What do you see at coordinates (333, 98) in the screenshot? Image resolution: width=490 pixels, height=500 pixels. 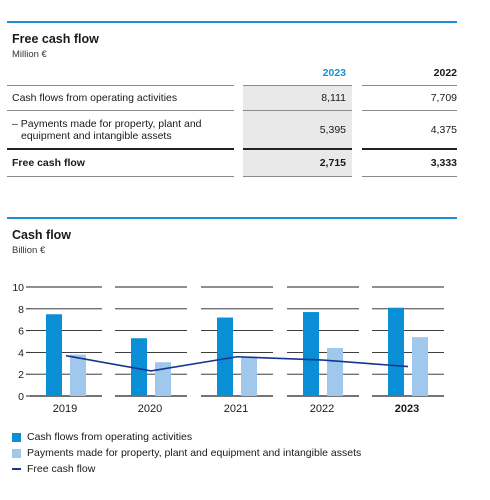 I see `cell-operating-2023: 8,111` at bounding box center [333, 98].